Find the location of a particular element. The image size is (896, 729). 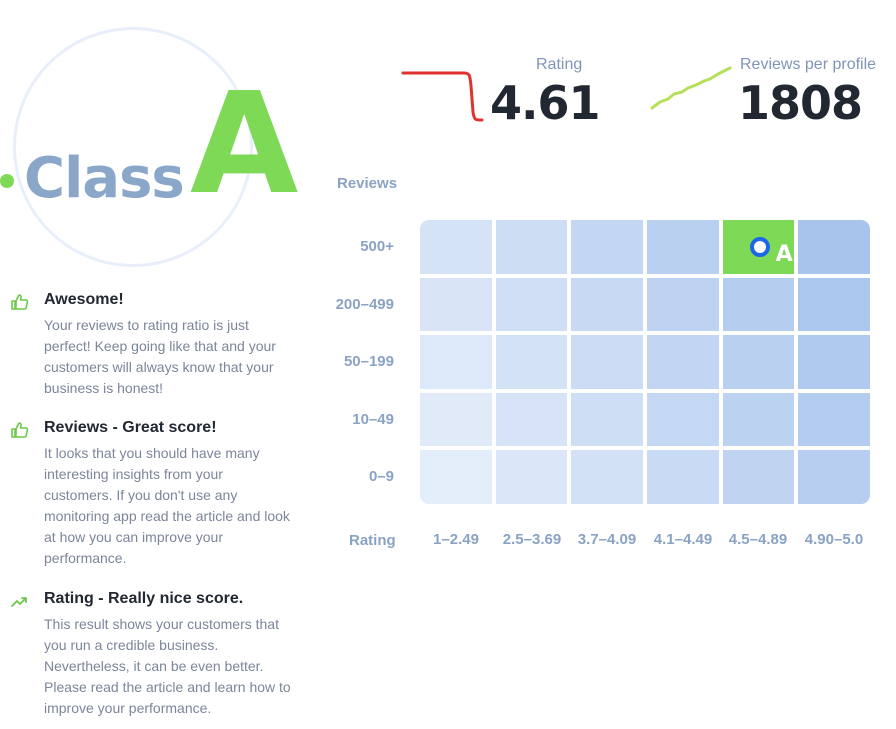

active-cell-grade: A is located at coordinates (784, 254).